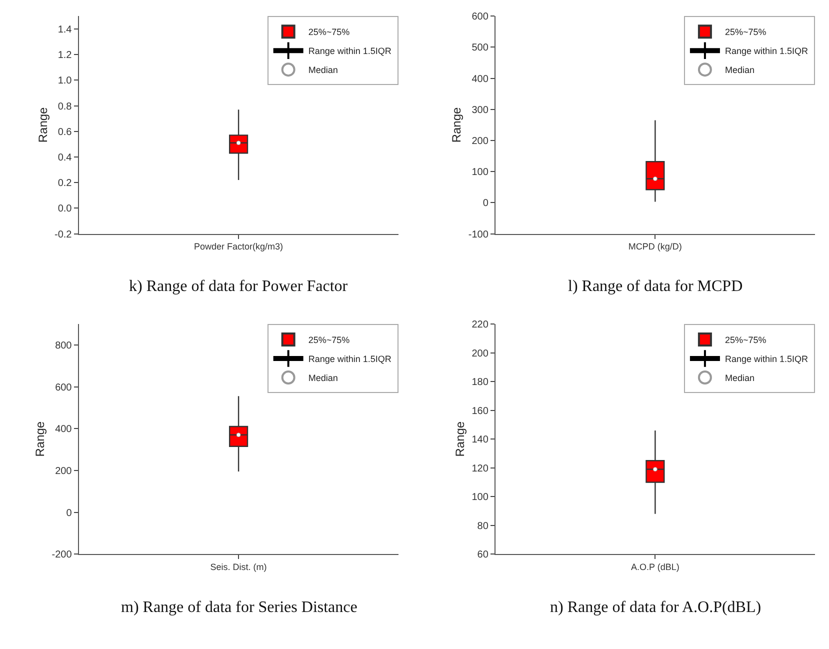 The image size is (829, 649). I want to click on y-tick-label: 60, so click(483, 555).